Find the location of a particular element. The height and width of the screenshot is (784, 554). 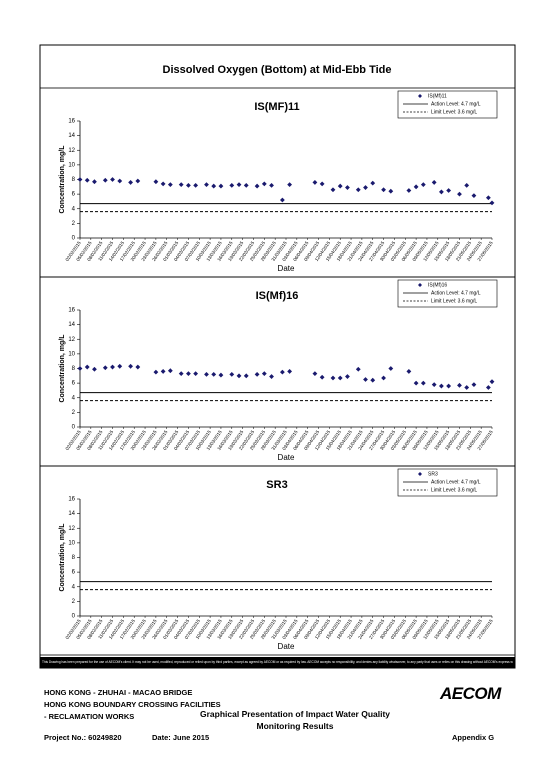

project-line: HONG KONG BOUNDARY CROSSING FACILITIES is located at coordinates (132, 704).